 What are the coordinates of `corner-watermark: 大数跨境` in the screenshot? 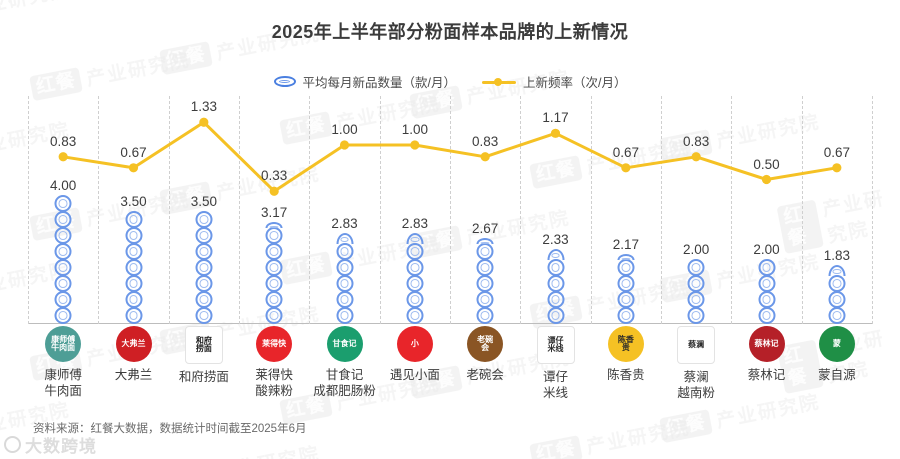 It's located at (50, 444).